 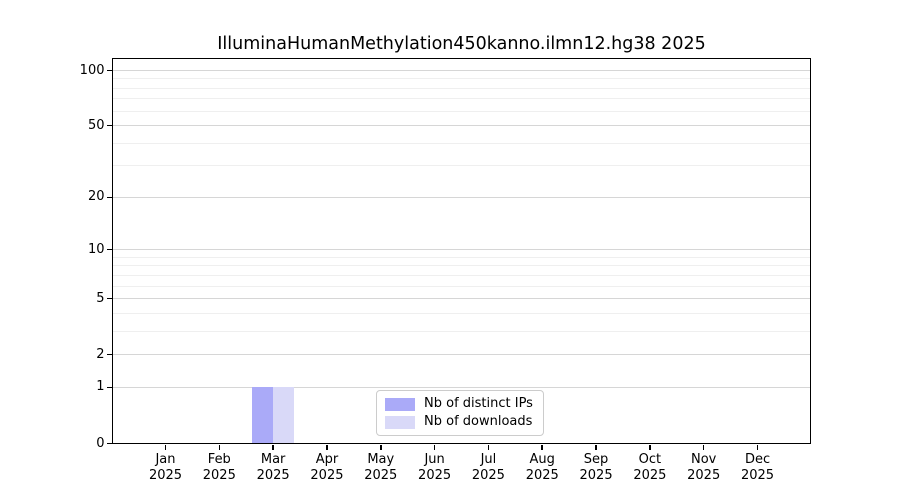 I want to click on x-tick-label: Feb 2025, so click(x=219, y=467).